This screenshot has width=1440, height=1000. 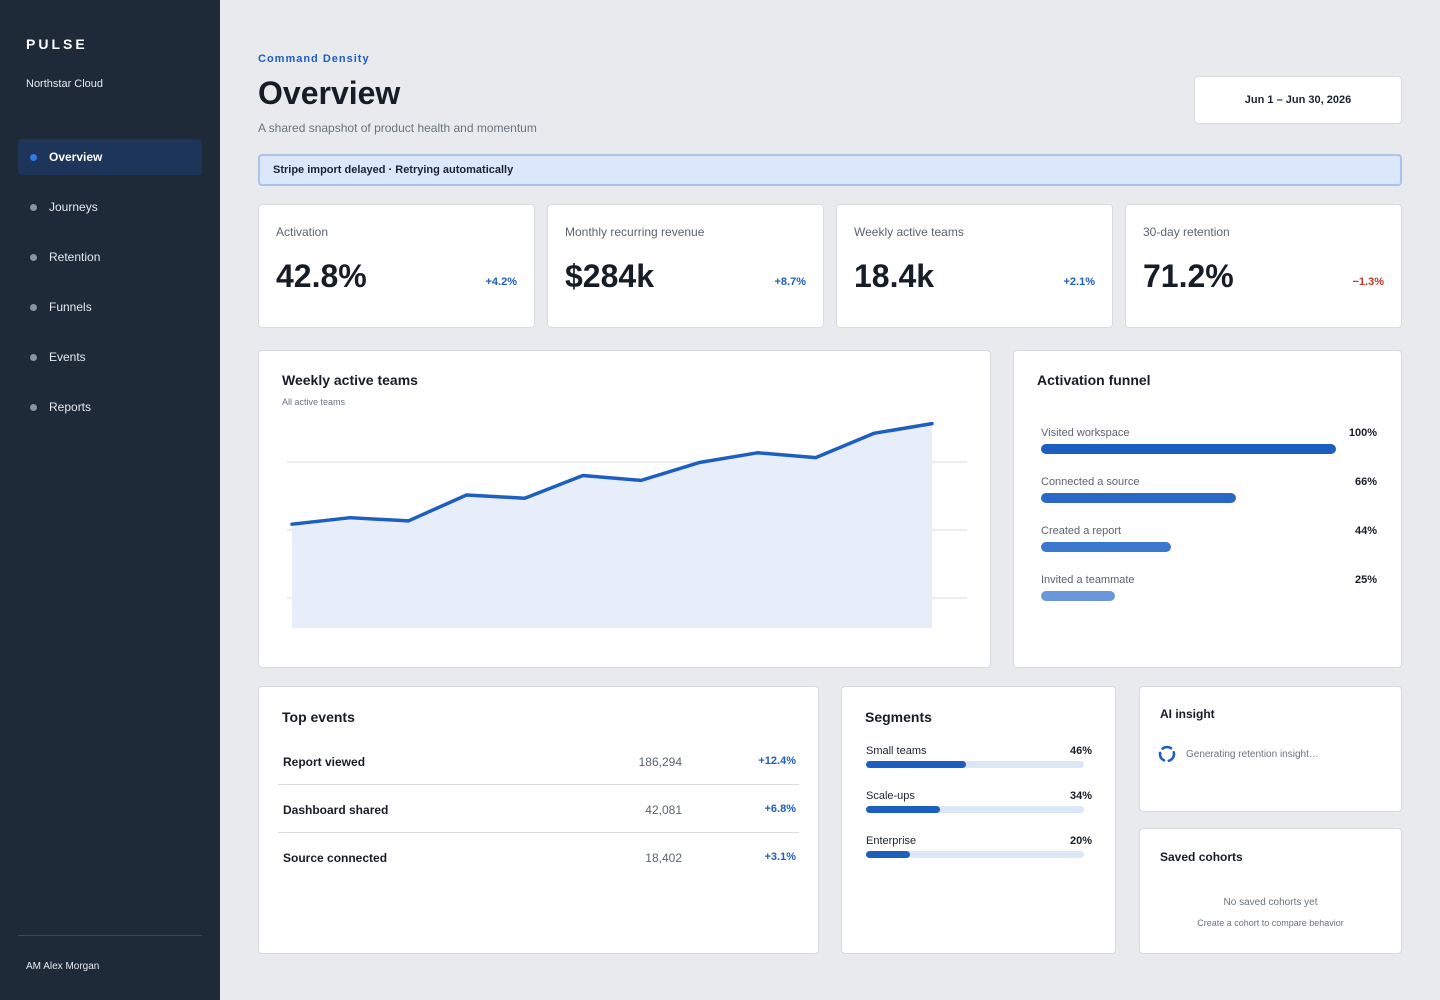 What do you see at coordinates (663, 858) in the screenshot?
I see `event-count: 18,402` at bounding box center [663, 858].